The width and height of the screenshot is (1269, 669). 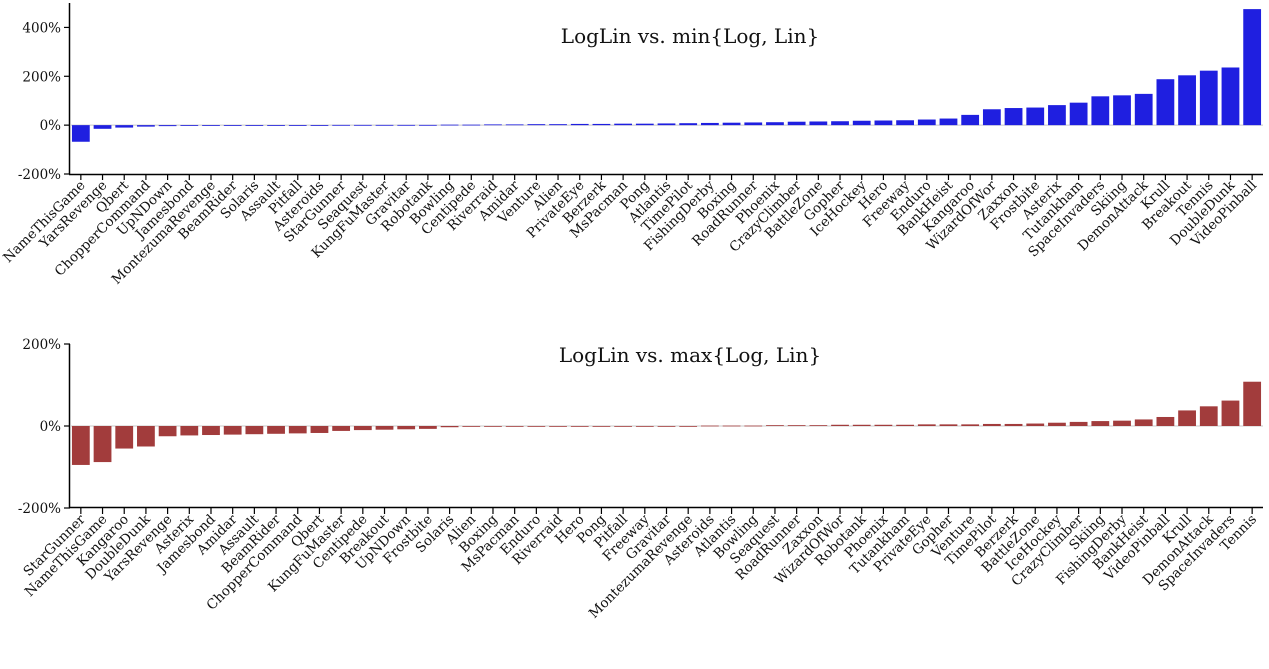 I want to click on chart-title: LogLin vs. max{Log, Lin}, so click(x=690, y=355).